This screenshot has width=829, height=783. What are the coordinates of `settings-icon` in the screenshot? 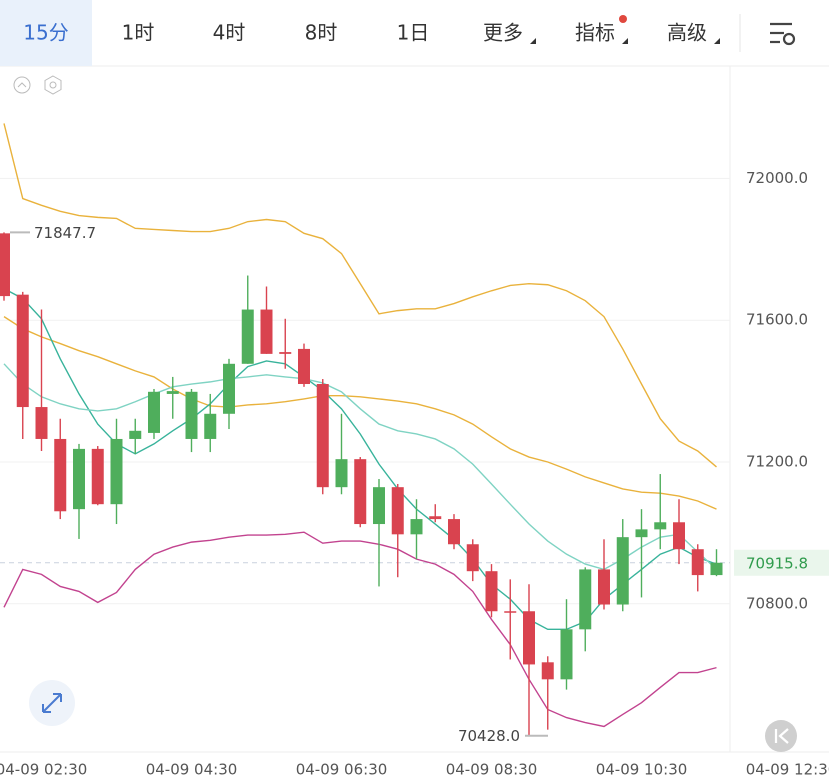 It's located at (783, 34).